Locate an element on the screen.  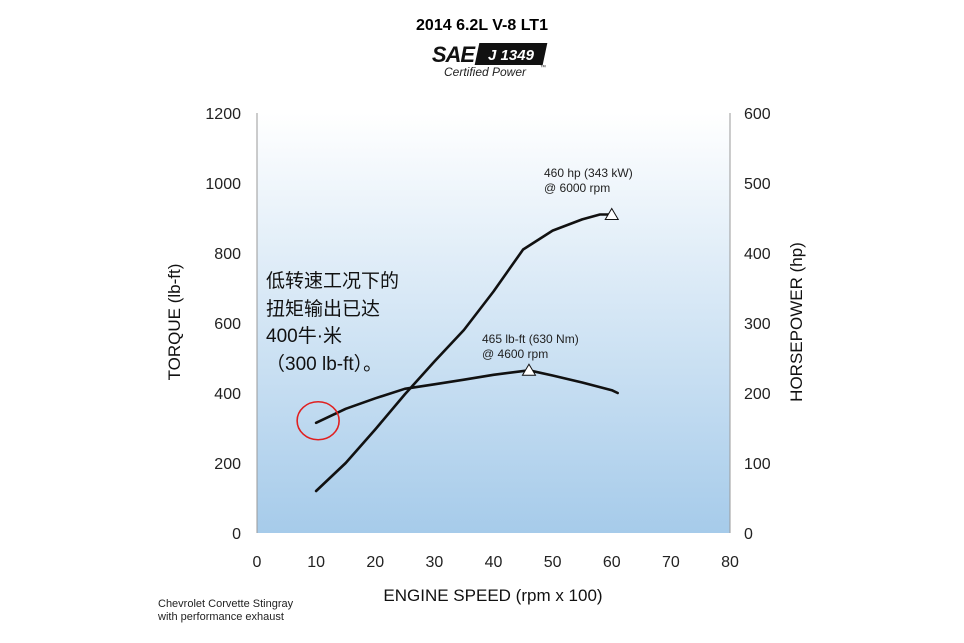
x-tick-label: 20 is located at coordinates (375, 562).